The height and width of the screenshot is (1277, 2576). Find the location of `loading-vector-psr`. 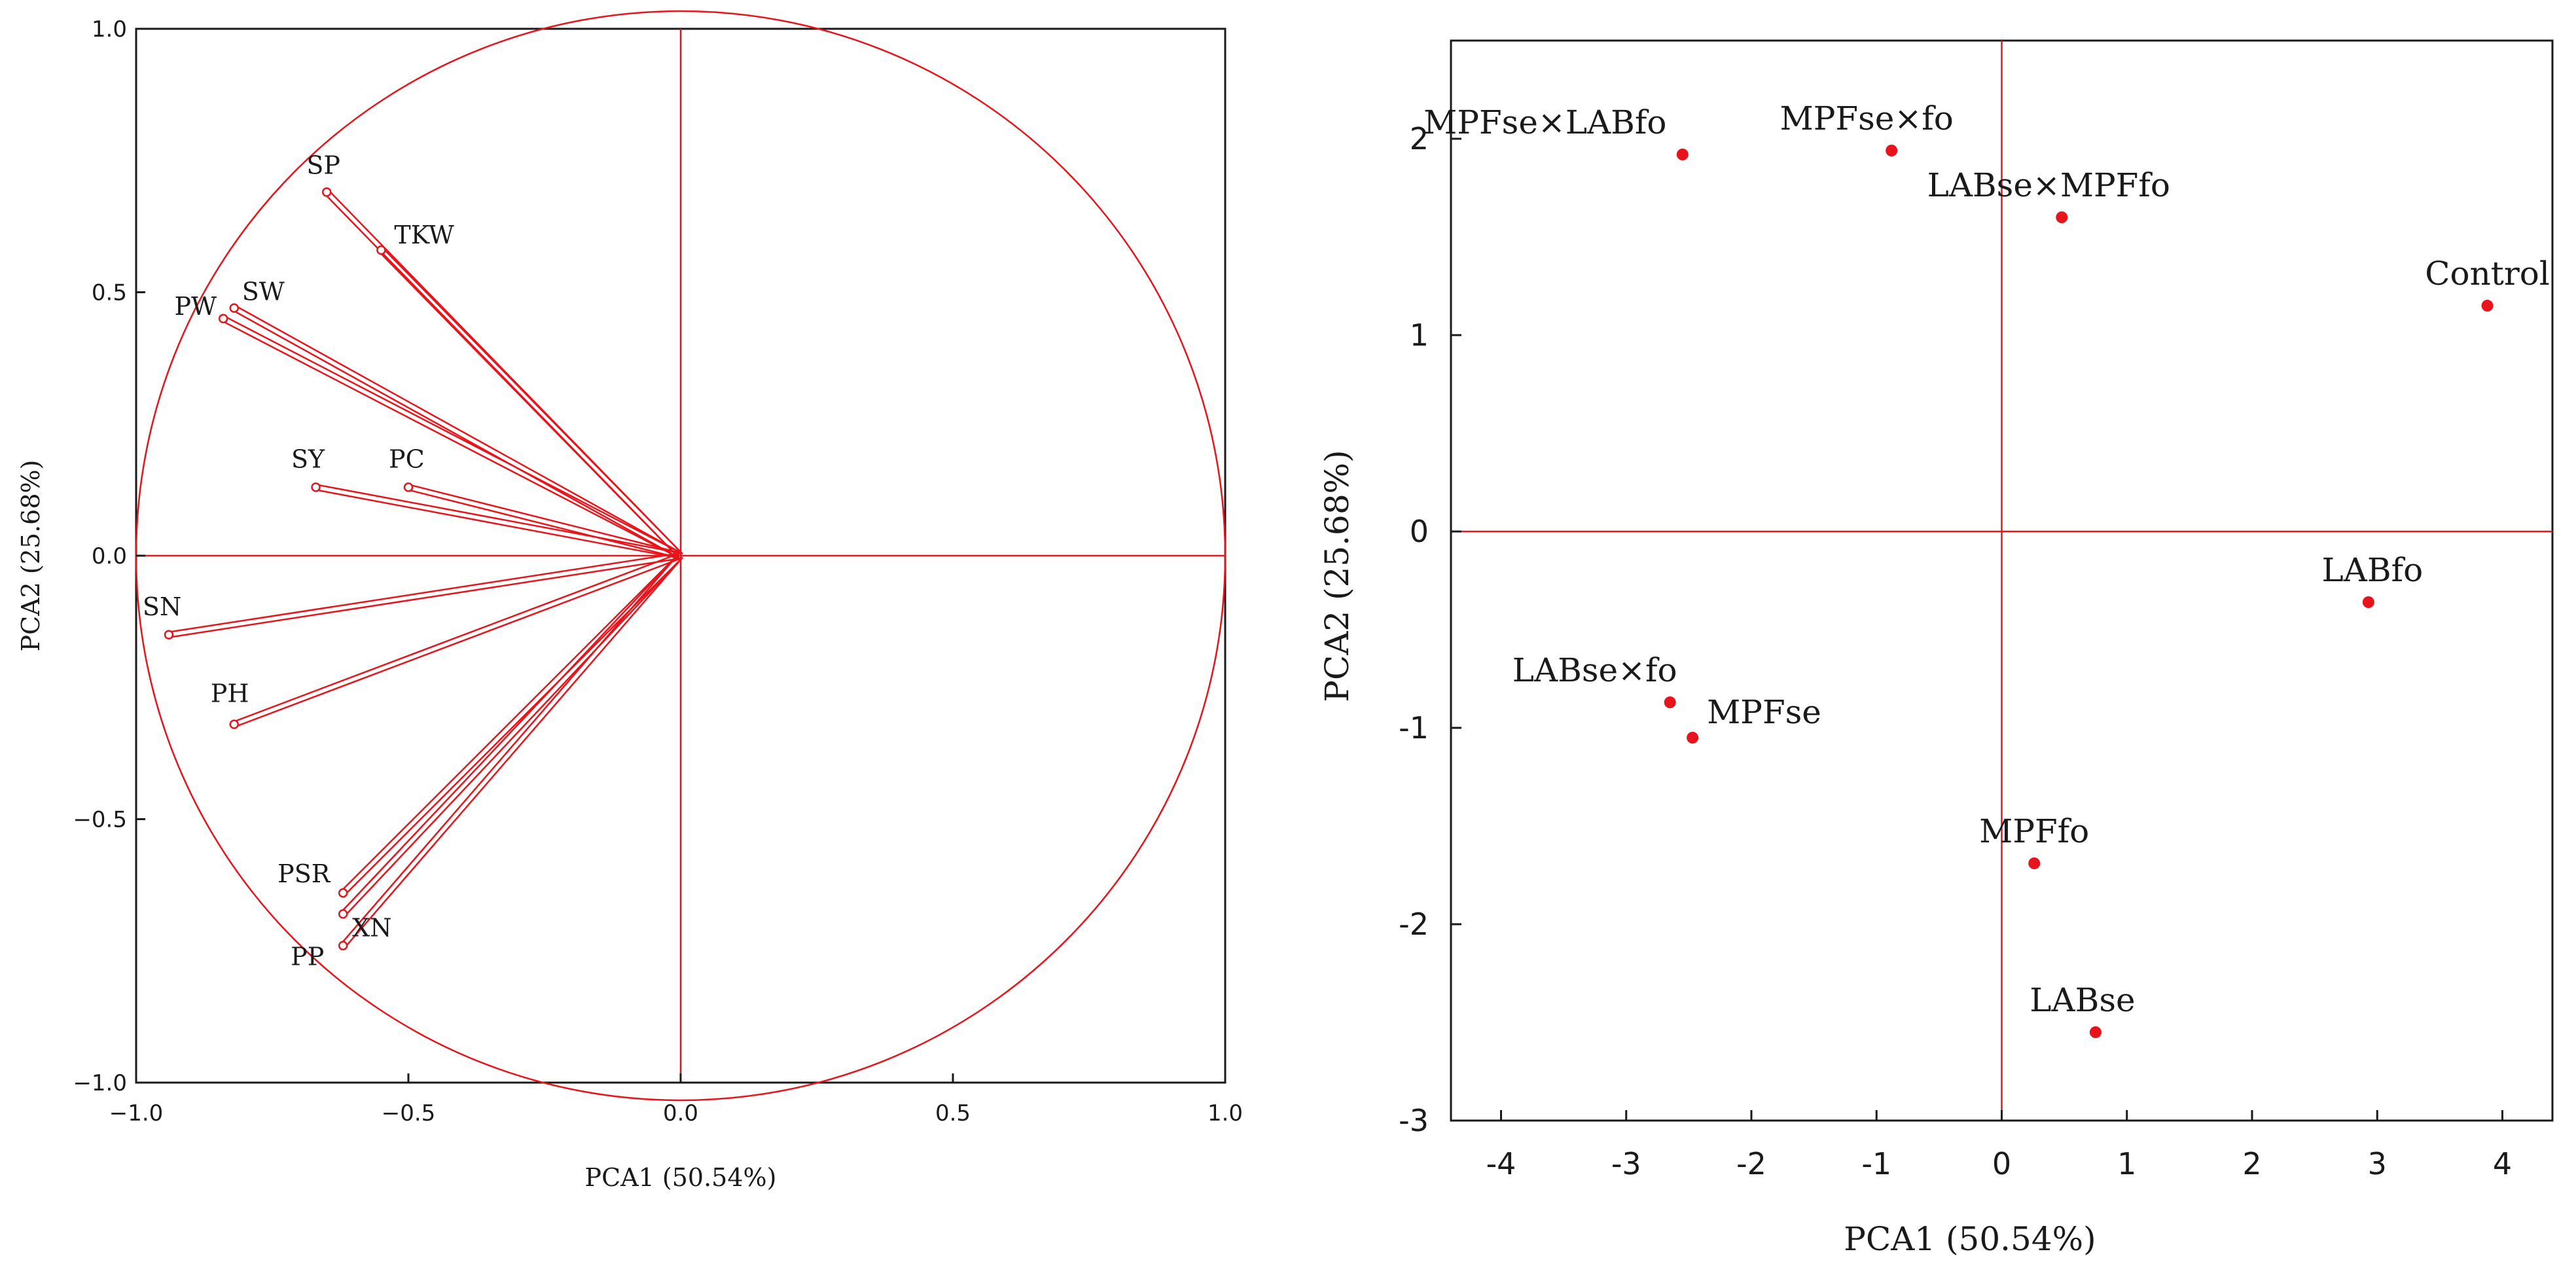

loading-vector-psr is located at coordinates (510, 722).